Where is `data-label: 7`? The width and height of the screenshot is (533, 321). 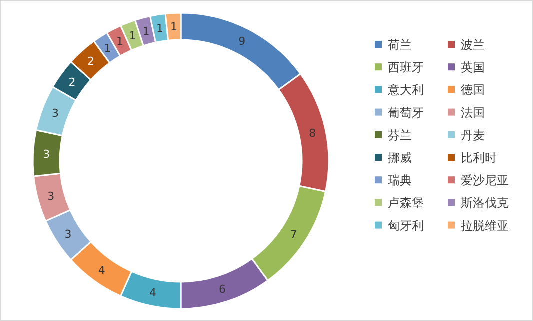
data-label: 7 is located at coordinates (294, 235).